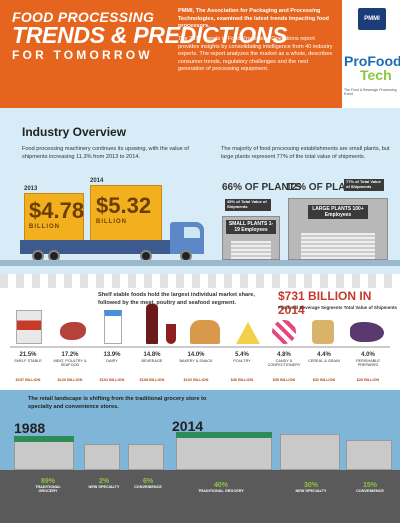 Image resolution: width=400 pixels, height=523 pixels. I want to click on overview-title: Industry Overview, so click(74, 132).